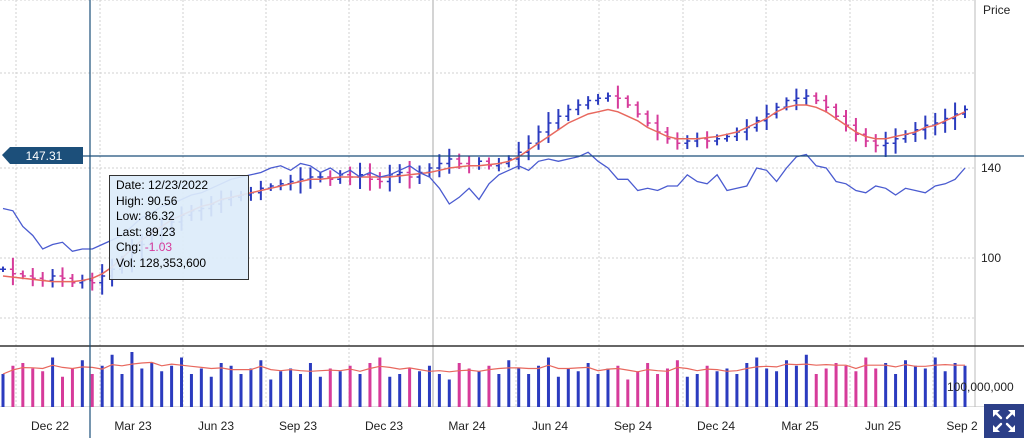 This screenshot has height=438, width=1024. I want to click on tooltip-low: 86.32, so click(159, 216).